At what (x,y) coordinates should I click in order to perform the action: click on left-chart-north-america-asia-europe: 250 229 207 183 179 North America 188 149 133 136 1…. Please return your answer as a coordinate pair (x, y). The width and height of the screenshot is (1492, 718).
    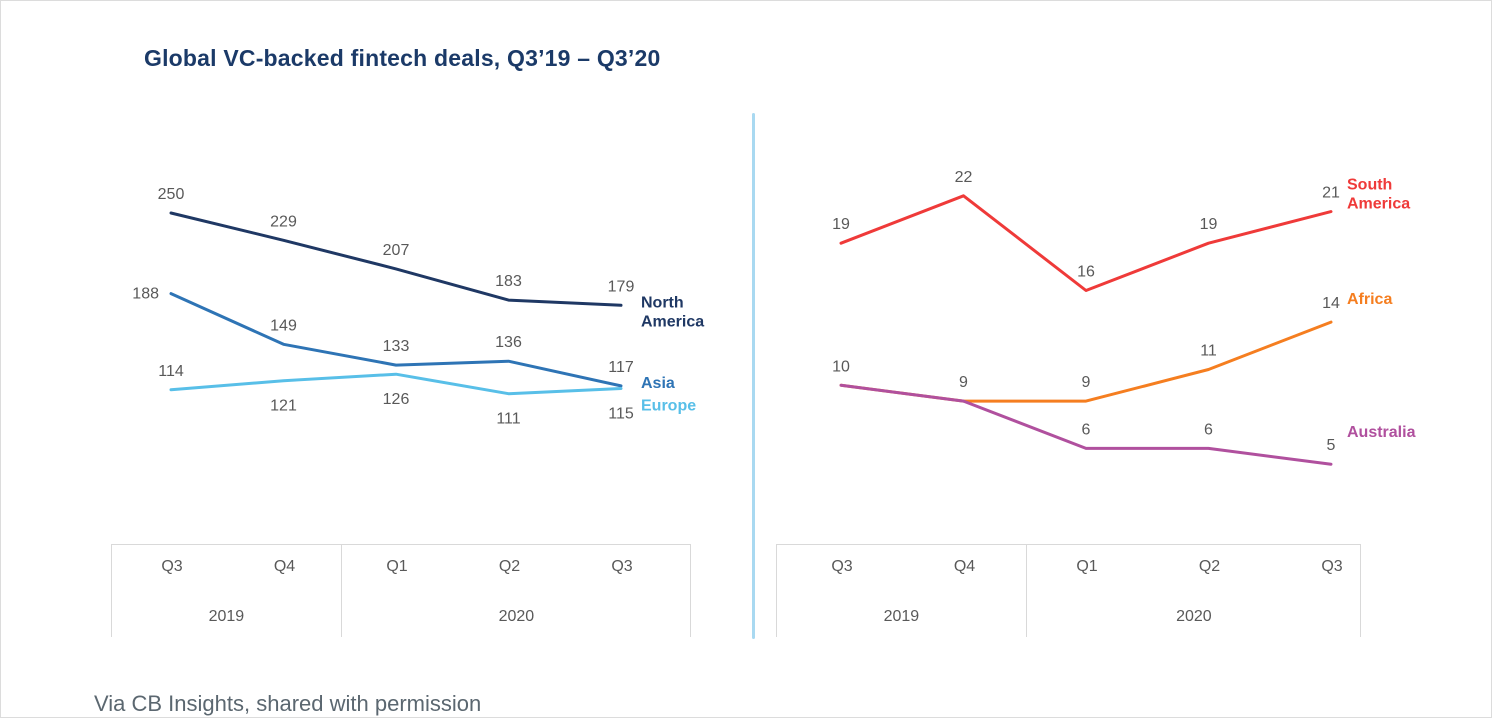
    Looking at the image, I should click on (418, 307).